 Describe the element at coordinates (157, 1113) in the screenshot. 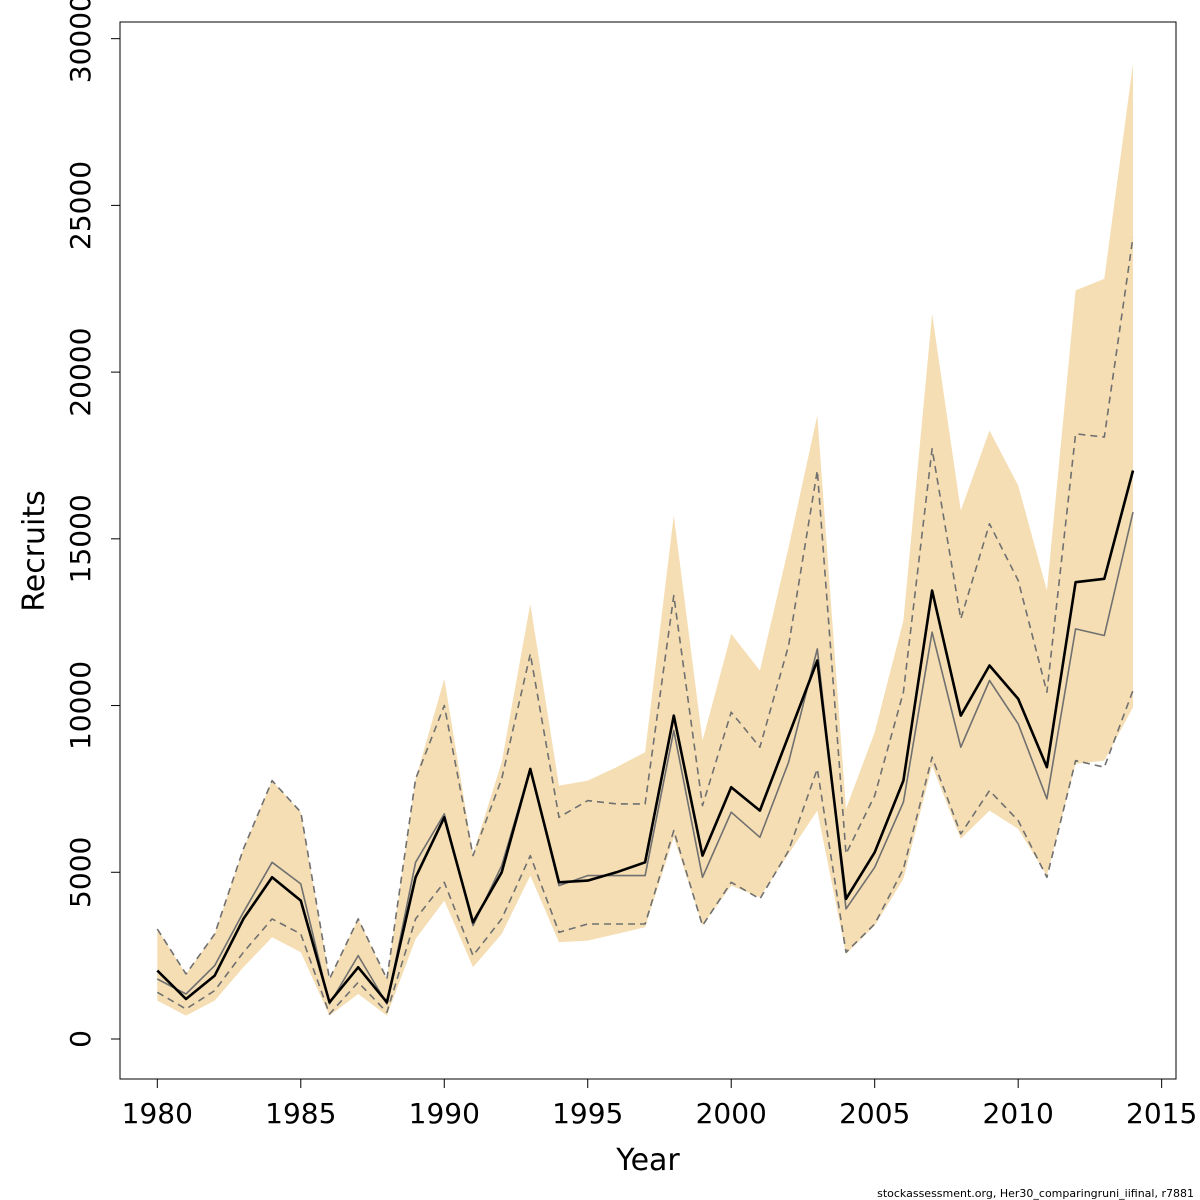

I see `x-tick-label: 1980` at that location.